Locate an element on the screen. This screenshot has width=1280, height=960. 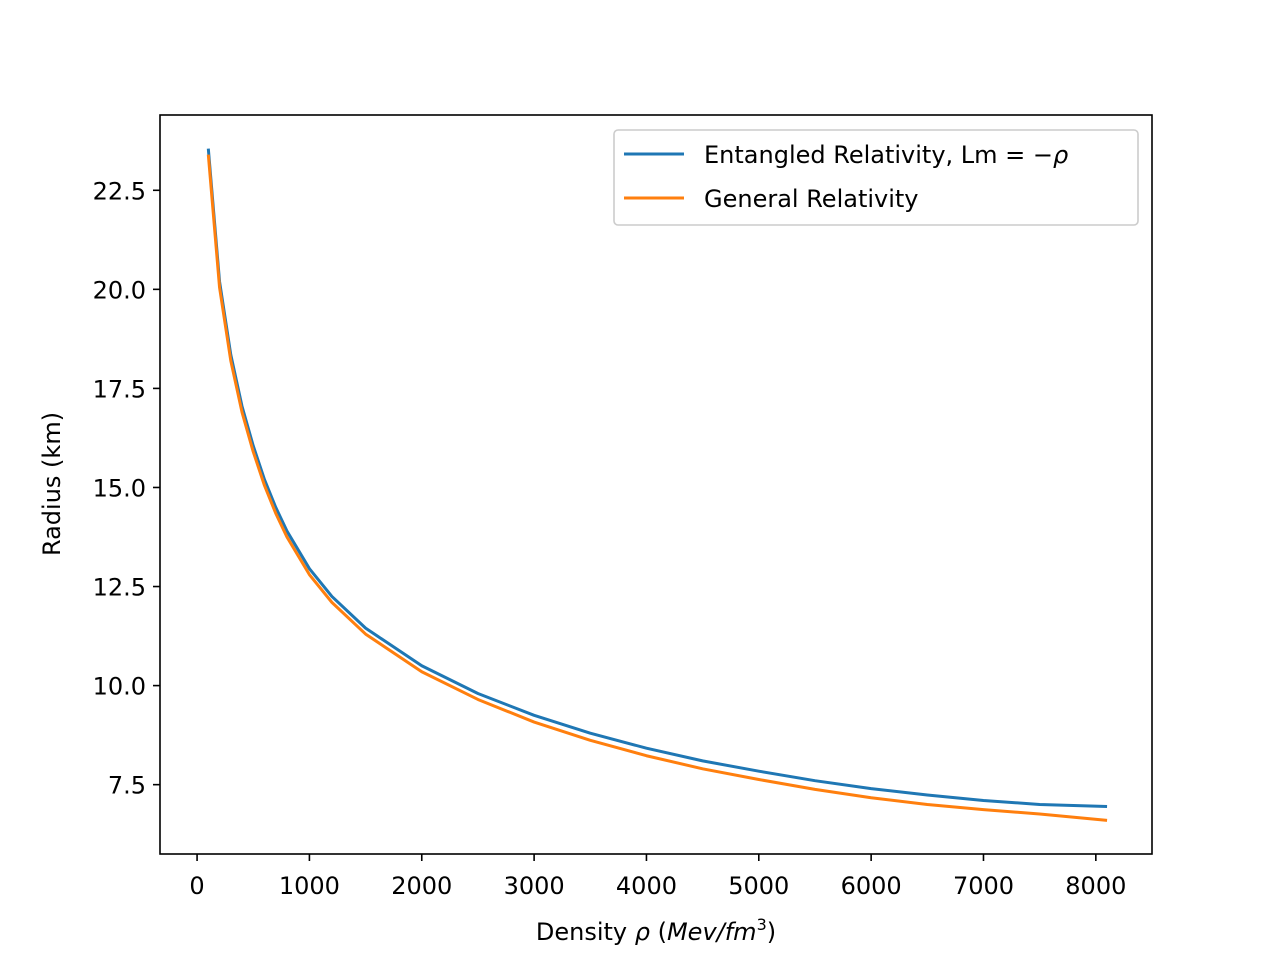
y-tick-label: 10.0 is located at coordinates (119, 687).